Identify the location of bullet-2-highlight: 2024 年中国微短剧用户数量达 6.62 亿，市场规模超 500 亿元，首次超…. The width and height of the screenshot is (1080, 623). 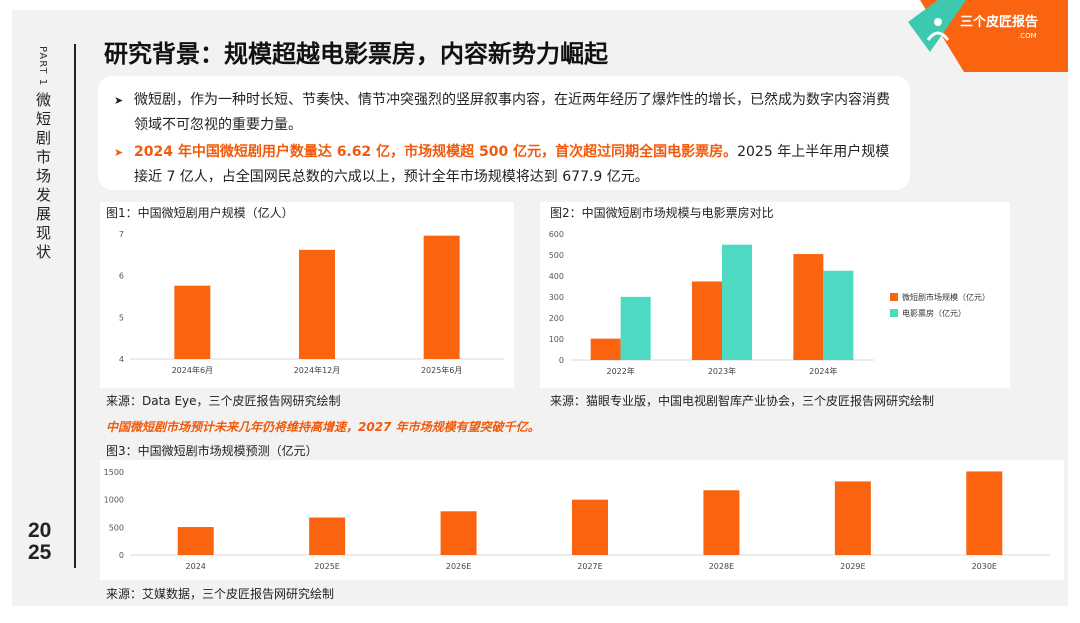
(436, 152).